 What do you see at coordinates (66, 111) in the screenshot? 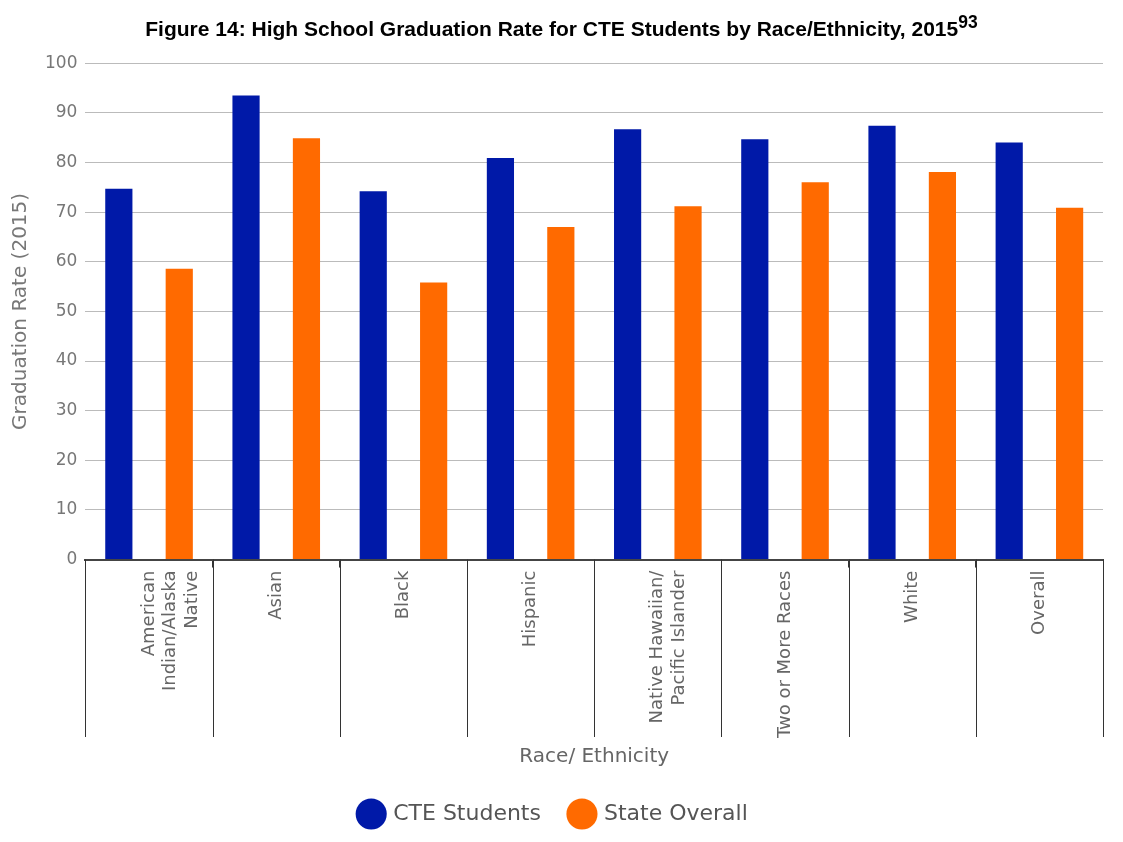
I see `y-tick-label: 90` at bounding box center [66, 111].